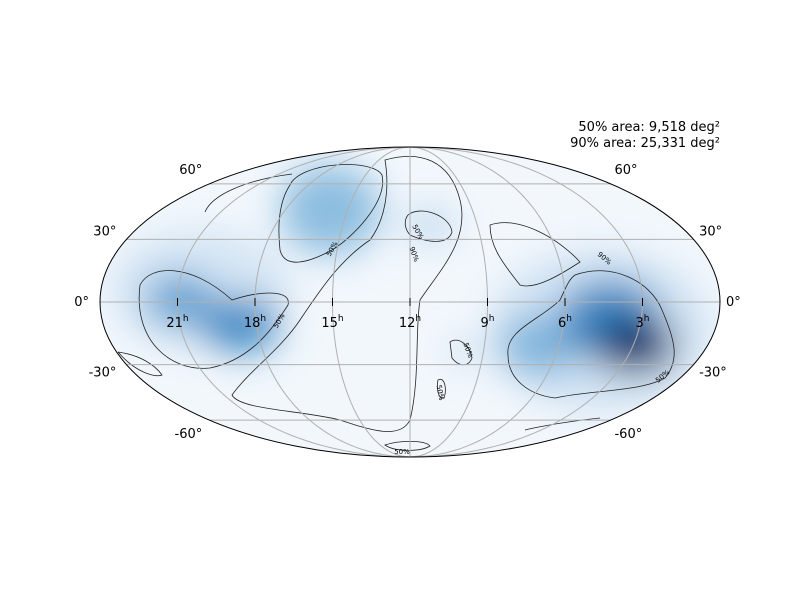 This screenshot has height=604, width=800. I want to click on ra-hours: 6, so click(562, 323).